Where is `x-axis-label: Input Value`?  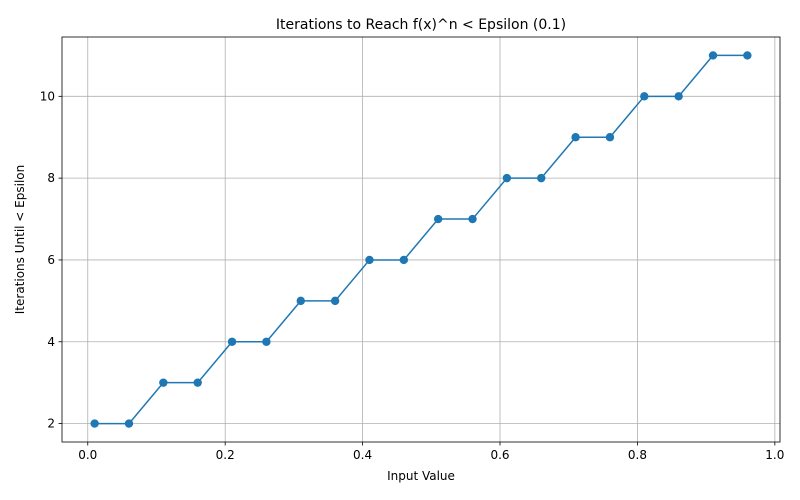
x-axis-label: Input Value is located at coordinates (421, 476).